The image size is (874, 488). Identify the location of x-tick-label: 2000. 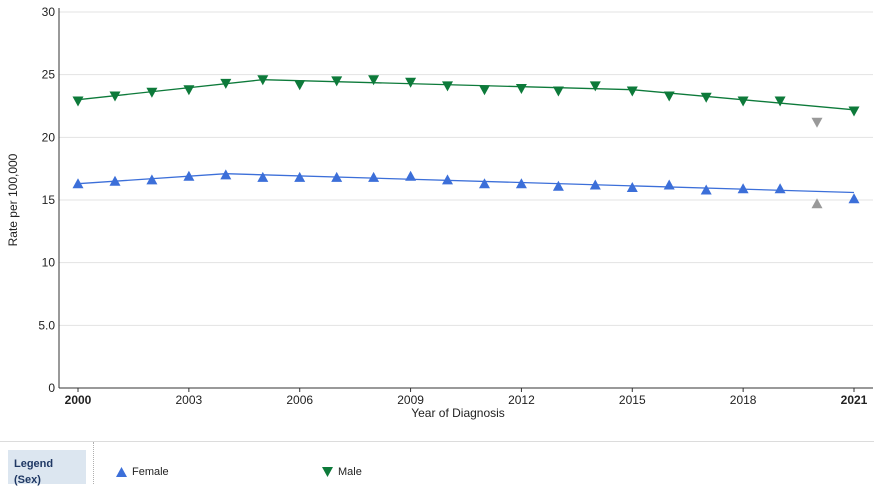
(78, 400).